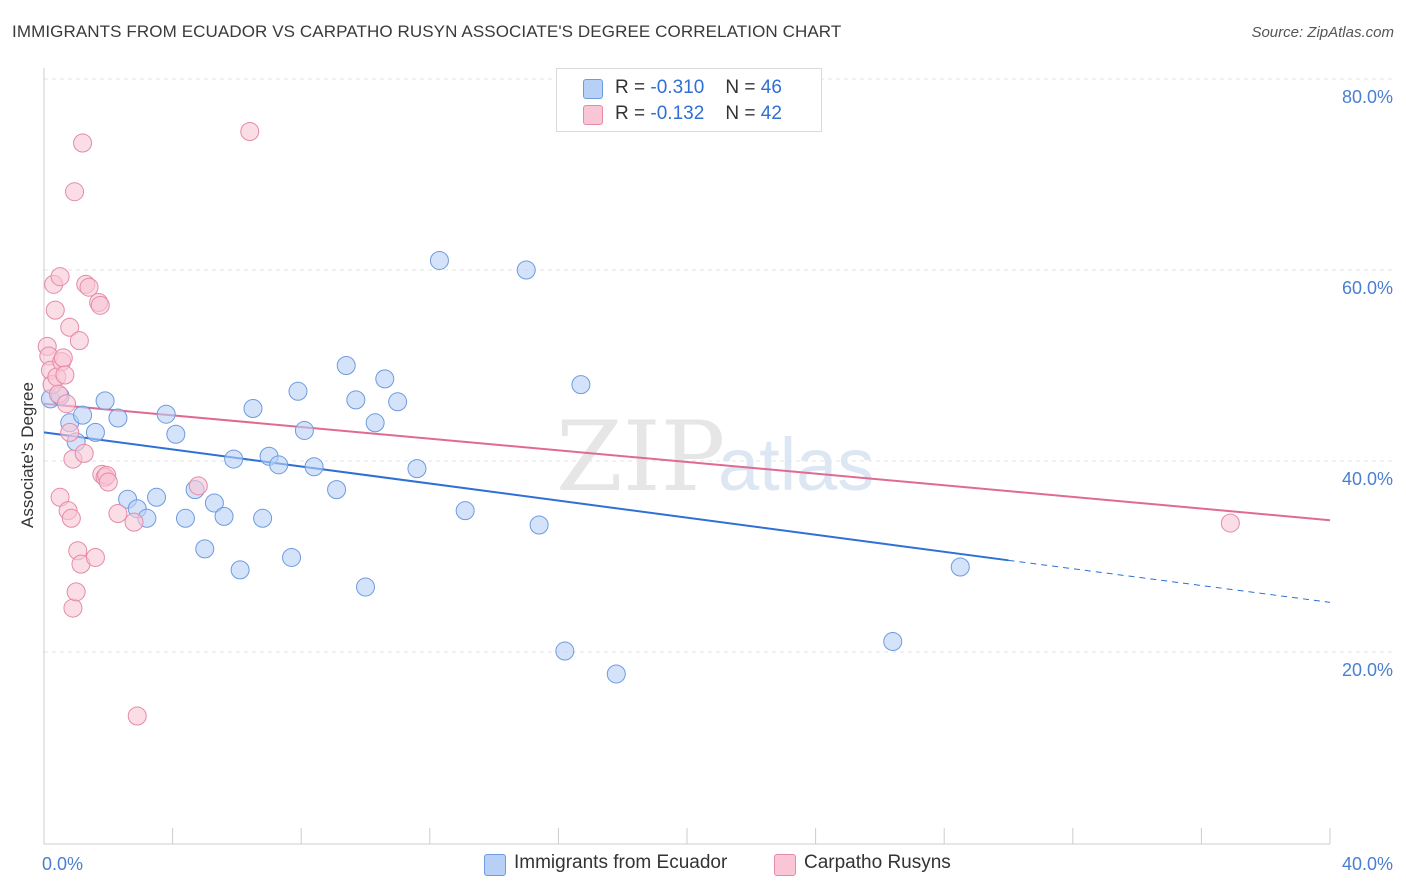 The width and height of the screenshot is (1406, 892). What do you see at coordinates (621, 862) in the screenshot?
I see `legend-label-ecuador: Immigrants from Ecuador` at bounding box center [621, 862].